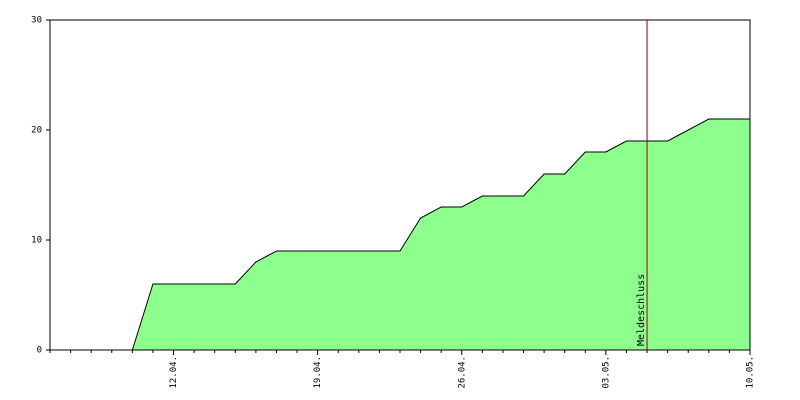  Describe the element at coordinates (606, 372) in the screenshot. I see `x-tick-label: 03.05.` at that location.